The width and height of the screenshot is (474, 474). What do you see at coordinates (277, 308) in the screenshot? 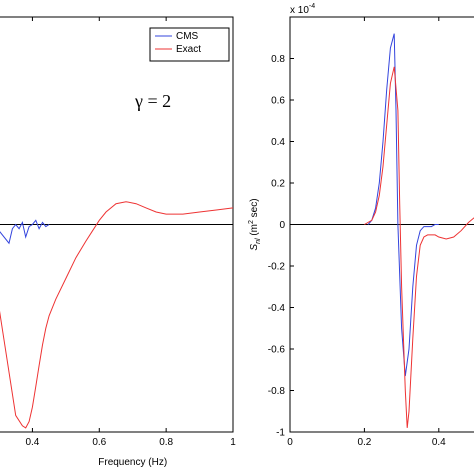
I see `right-y-tick-label: -0.4` at bounding box center [277, 308].